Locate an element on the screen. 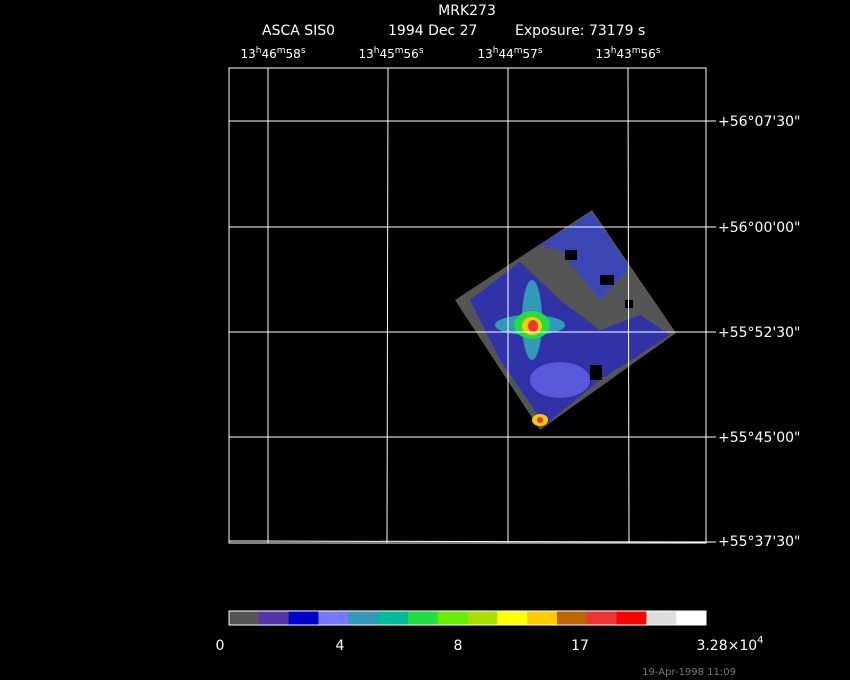 This screenshot has height=680, width=850. xray-source is located at coordinates (565, 320).